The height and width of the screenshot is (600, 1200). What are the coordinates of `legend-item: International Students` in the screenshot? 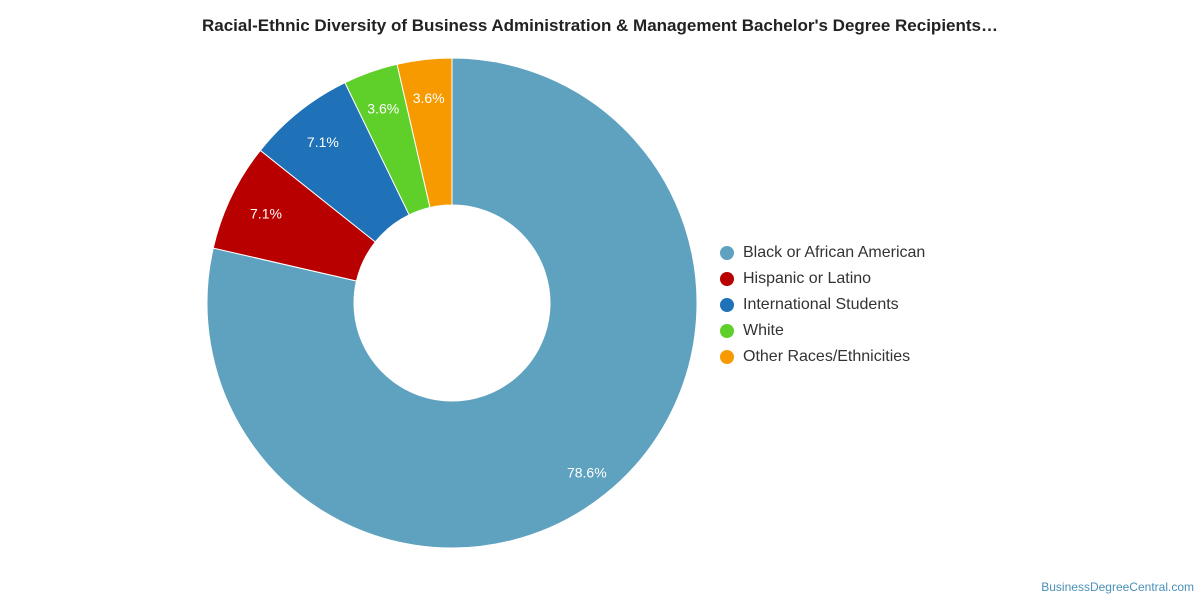 It's located at (822, 305).